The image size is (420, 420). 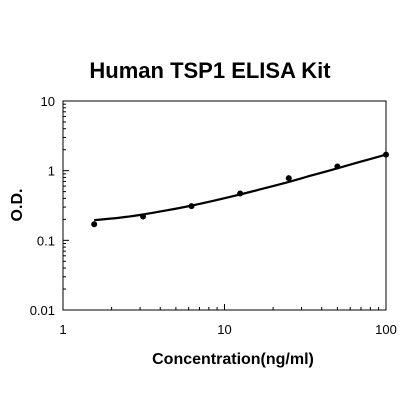 I want to click on fit-curve, so click(x=240, y=187).